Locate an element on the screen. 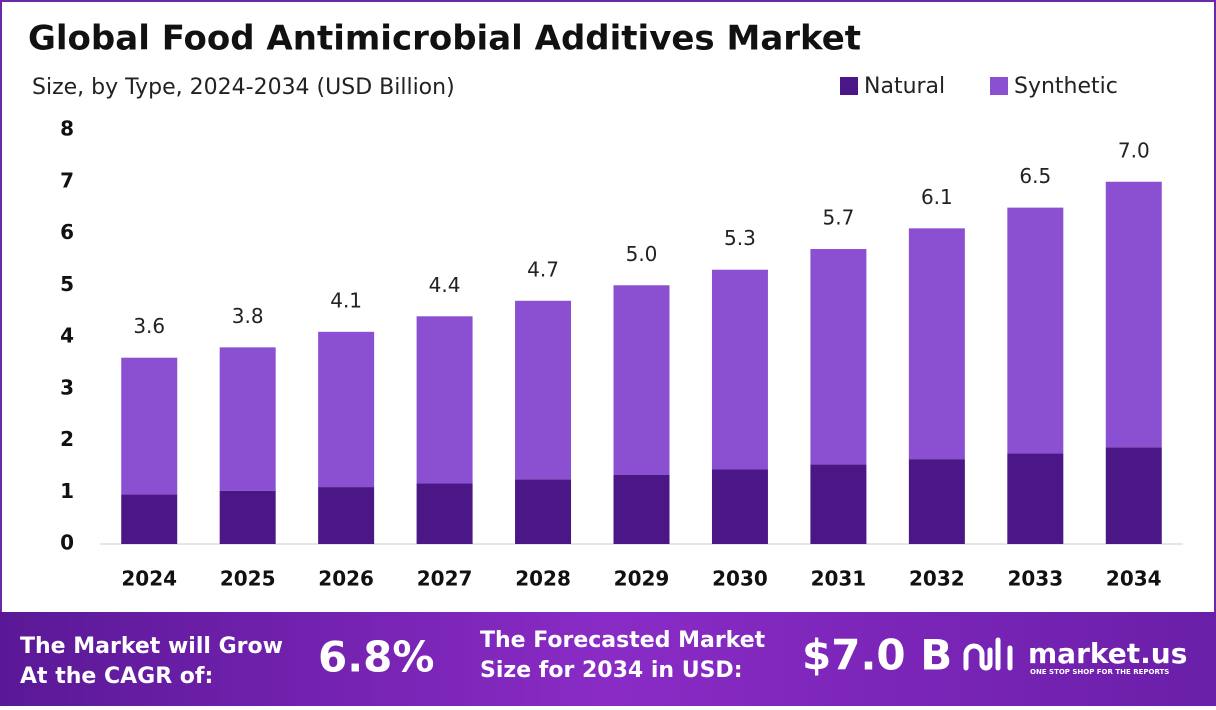 This screenshot has height=710, width=1216. forecast-text: The Forecasted Market is located at coordinates (623, 640).